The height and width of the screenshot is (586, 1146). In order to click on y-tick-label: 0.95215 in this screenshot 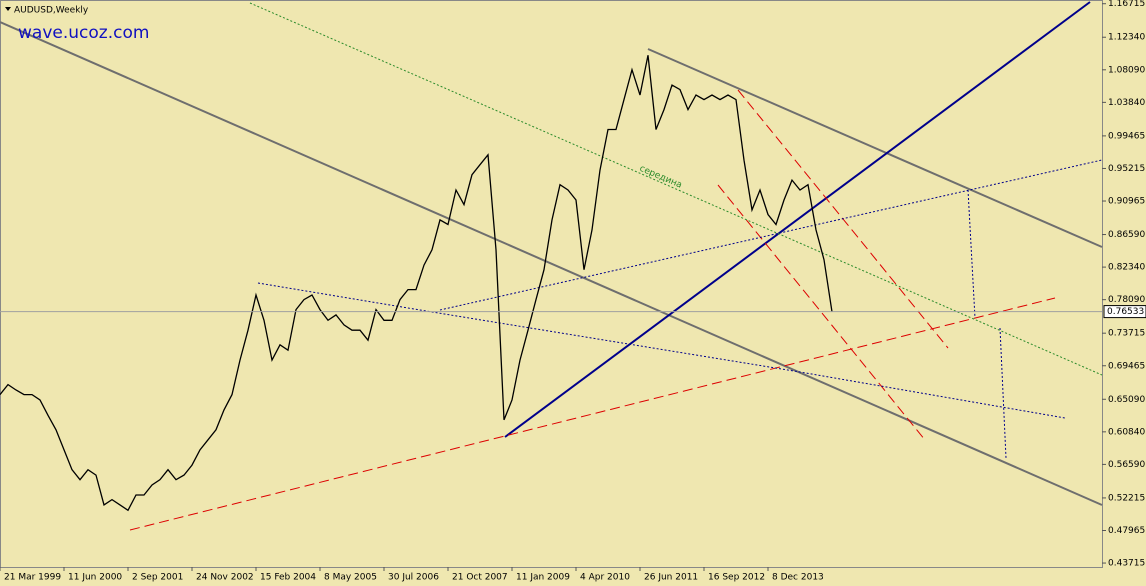, I will do `click(1126, 169)`.